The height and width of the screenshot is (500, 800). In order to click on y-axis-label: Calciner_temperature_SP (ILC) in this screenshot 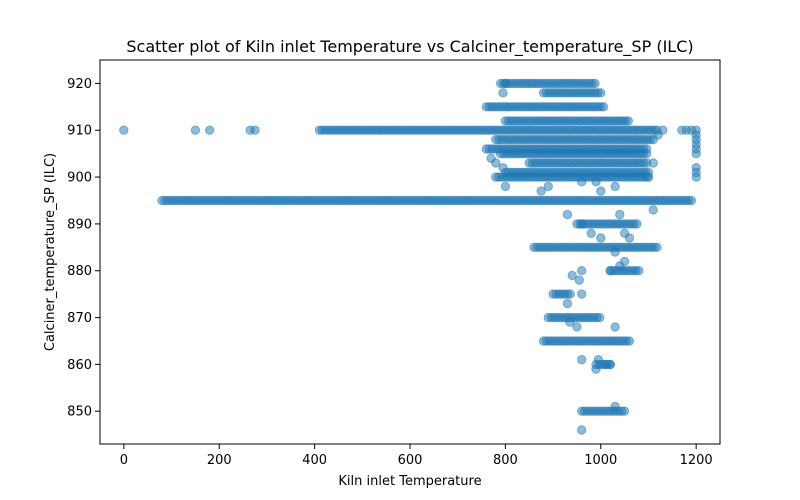, I will do `click(50, 252)`.